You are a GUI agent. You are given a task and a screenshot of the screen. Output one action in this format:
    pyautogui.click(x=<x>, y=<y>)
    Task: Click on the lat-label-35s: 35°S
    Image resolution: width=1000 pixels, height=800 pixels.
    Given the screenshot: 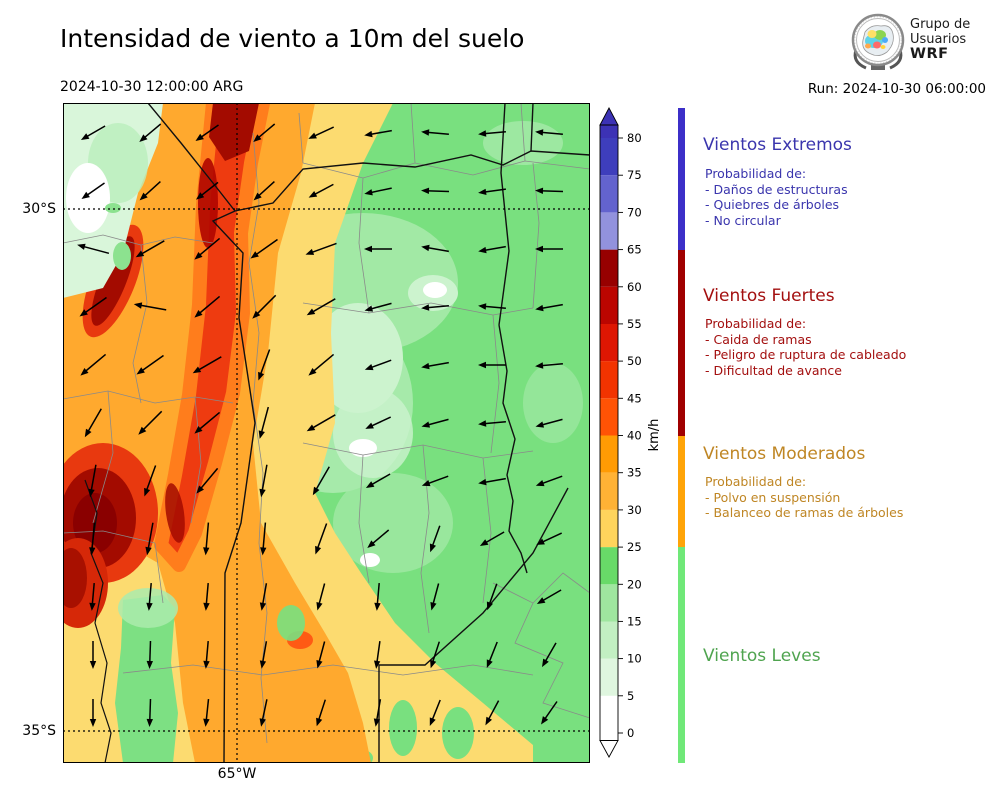 What is the action you would take?
    pyautogui.click(x=39, y=731)
    